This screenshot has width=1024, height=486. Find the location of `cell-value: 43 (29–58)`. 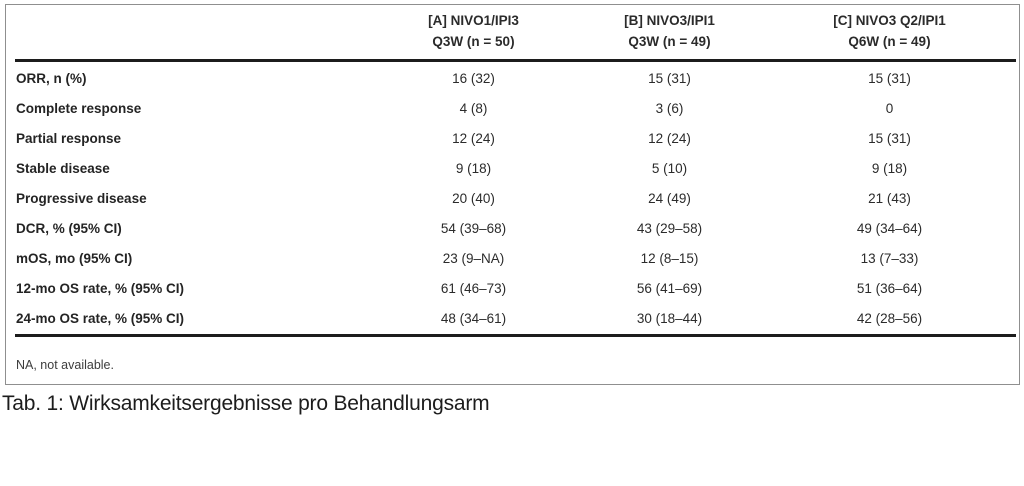

cell-value: 43 (29–58) is located at coordinates (669, 228).